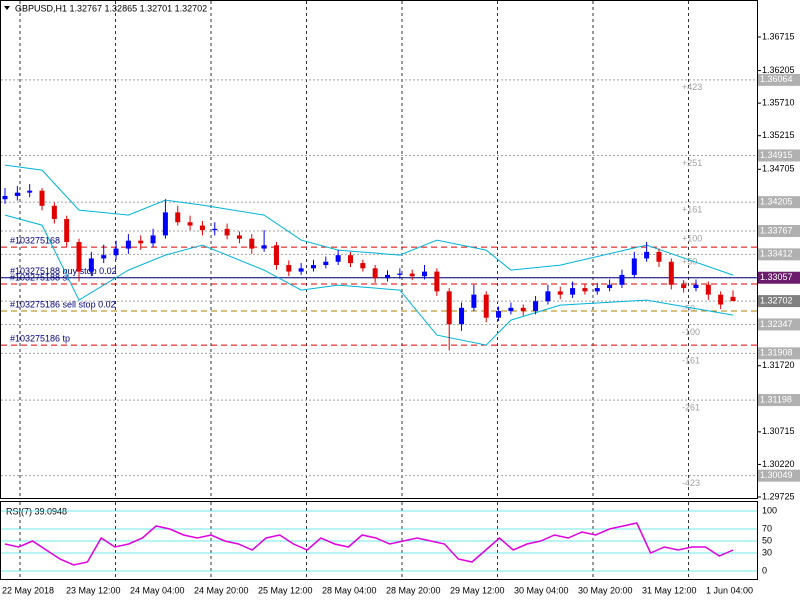  I want to click on y-tick-label: 1.35710, so click(778, 103).